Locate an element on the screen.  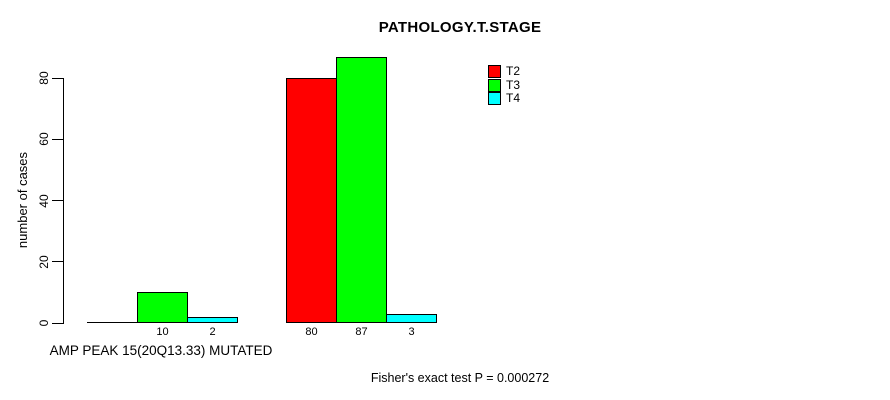
y-tick-label: 80 is located at coordinates (44, 78).